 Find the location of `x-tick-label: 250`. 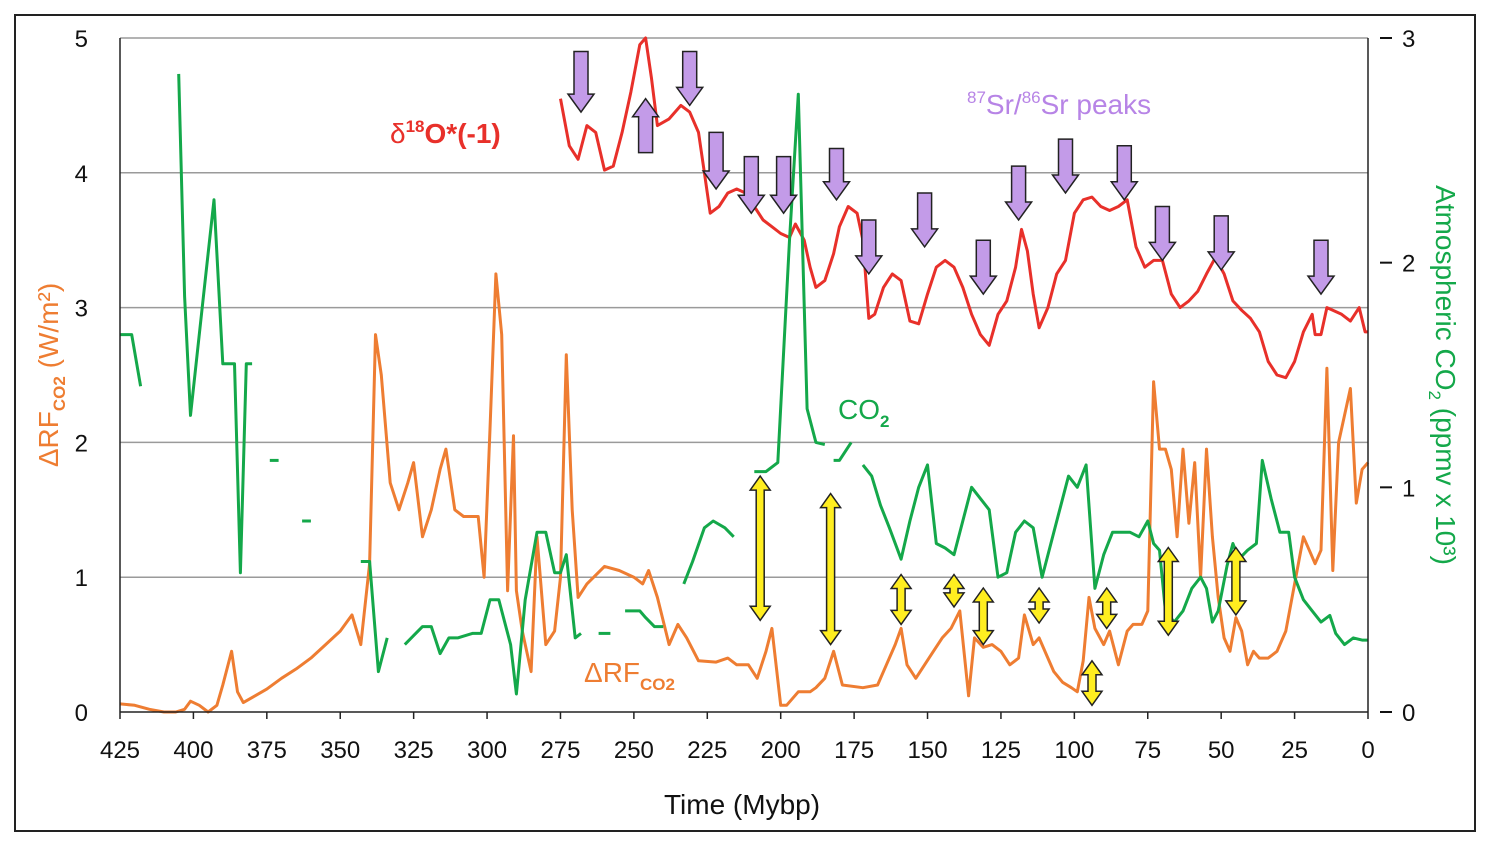

x-tick-label: 250 is located at coordinates (634, 750).